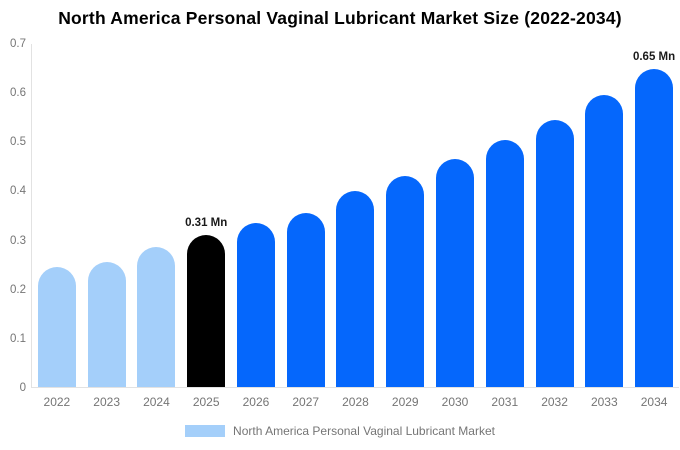  What do you see at coordinates (157, 226) in the screenshot?
I see `bar-band-2024: 2024` at bounding box center [157, 226].